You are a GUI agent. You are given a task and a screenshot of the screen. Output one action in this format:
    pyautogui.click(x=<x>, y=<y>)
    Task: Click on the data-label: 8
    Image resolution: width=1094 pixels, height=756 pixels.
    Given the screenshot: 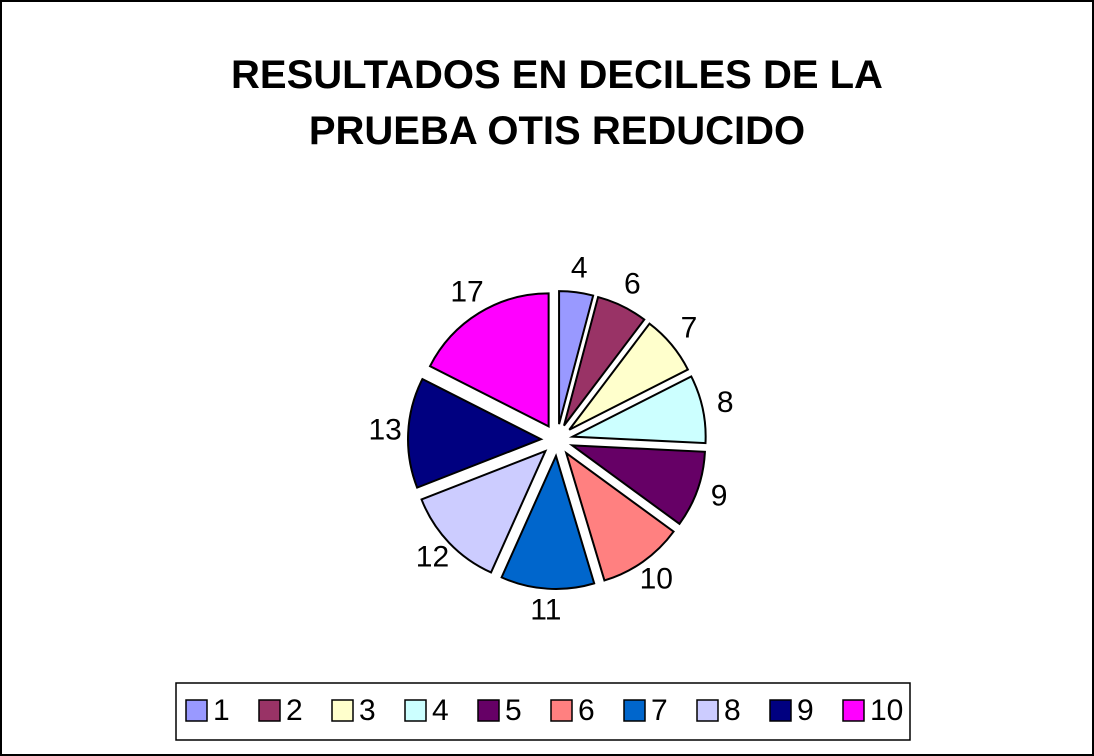 What is the action you would take?
    pyautogui.click(x=725, y=402)
    